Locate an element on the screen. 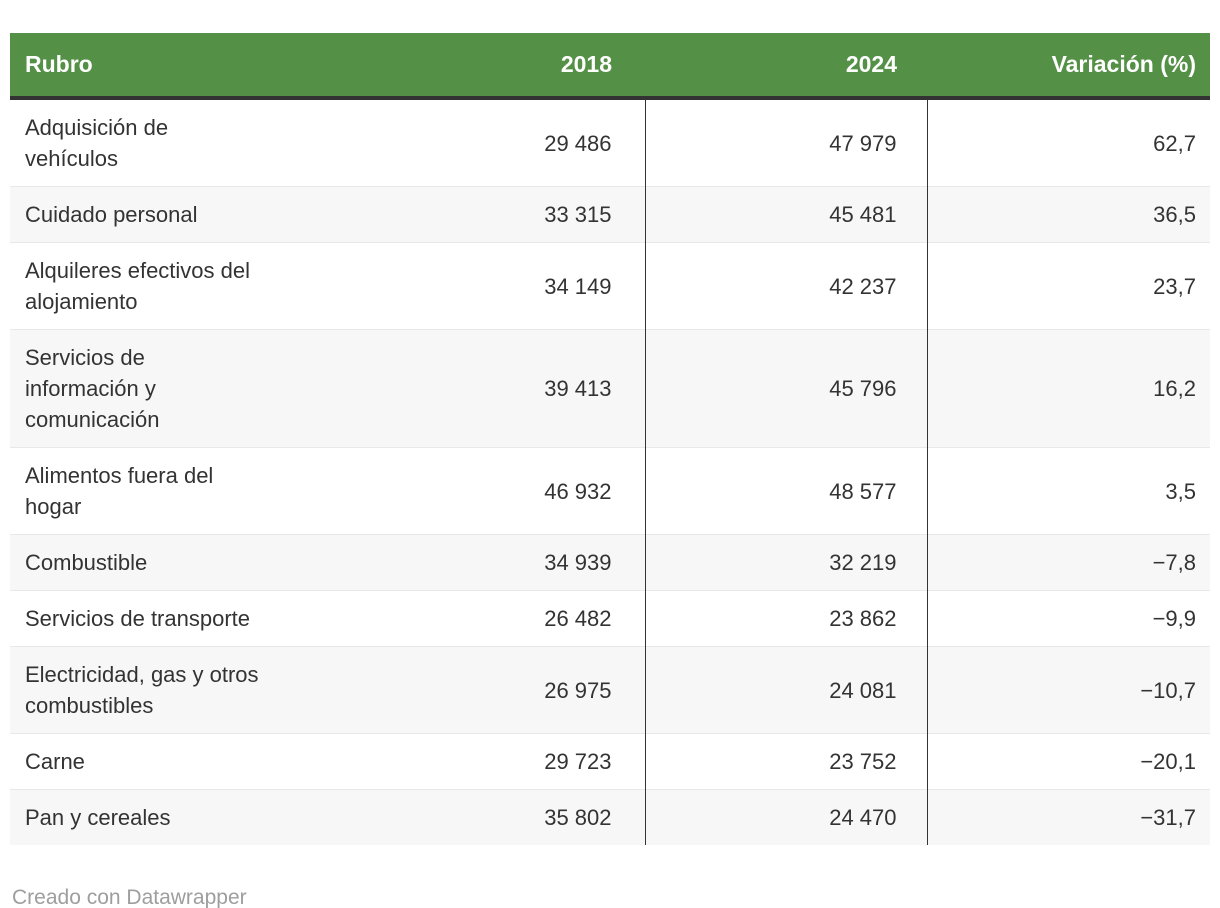 Image resolution: width=1220 pixels, height=908 pixels. cell-2024: 48 577 is located at coordinates (785, 491).